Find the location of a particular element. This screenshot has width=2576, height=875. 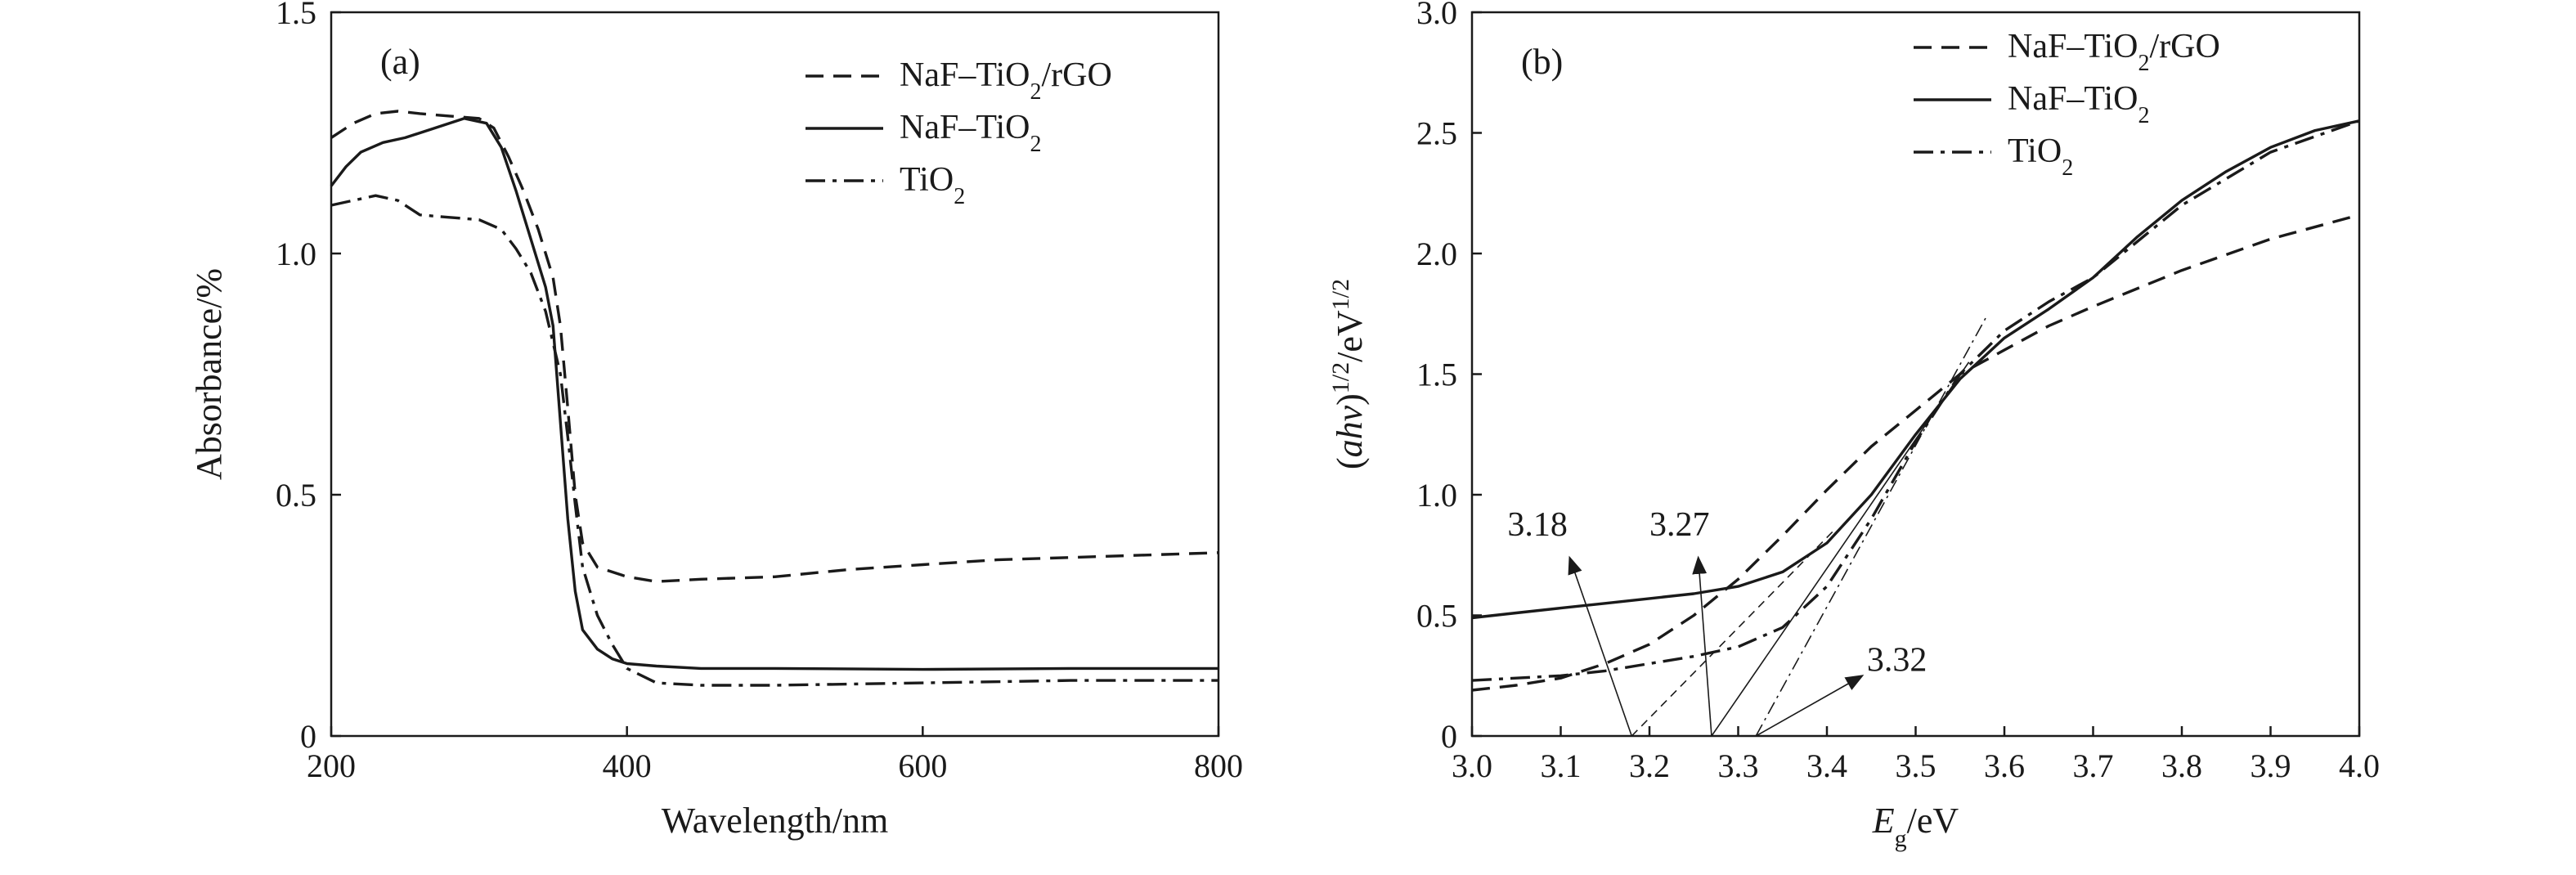

panel-a-y-tick-label: 1.0 is located at coordinates (296, 254).